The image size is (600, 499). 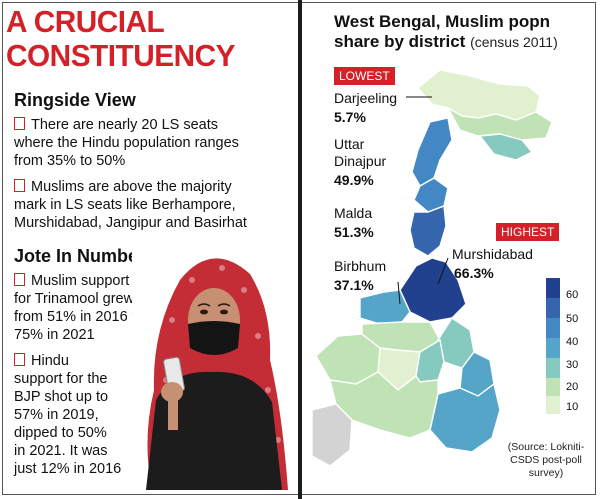 What do you see at coordinates (423, 200) in the screenshot?
I see `leader-lines` at bounding box center [423, 200].